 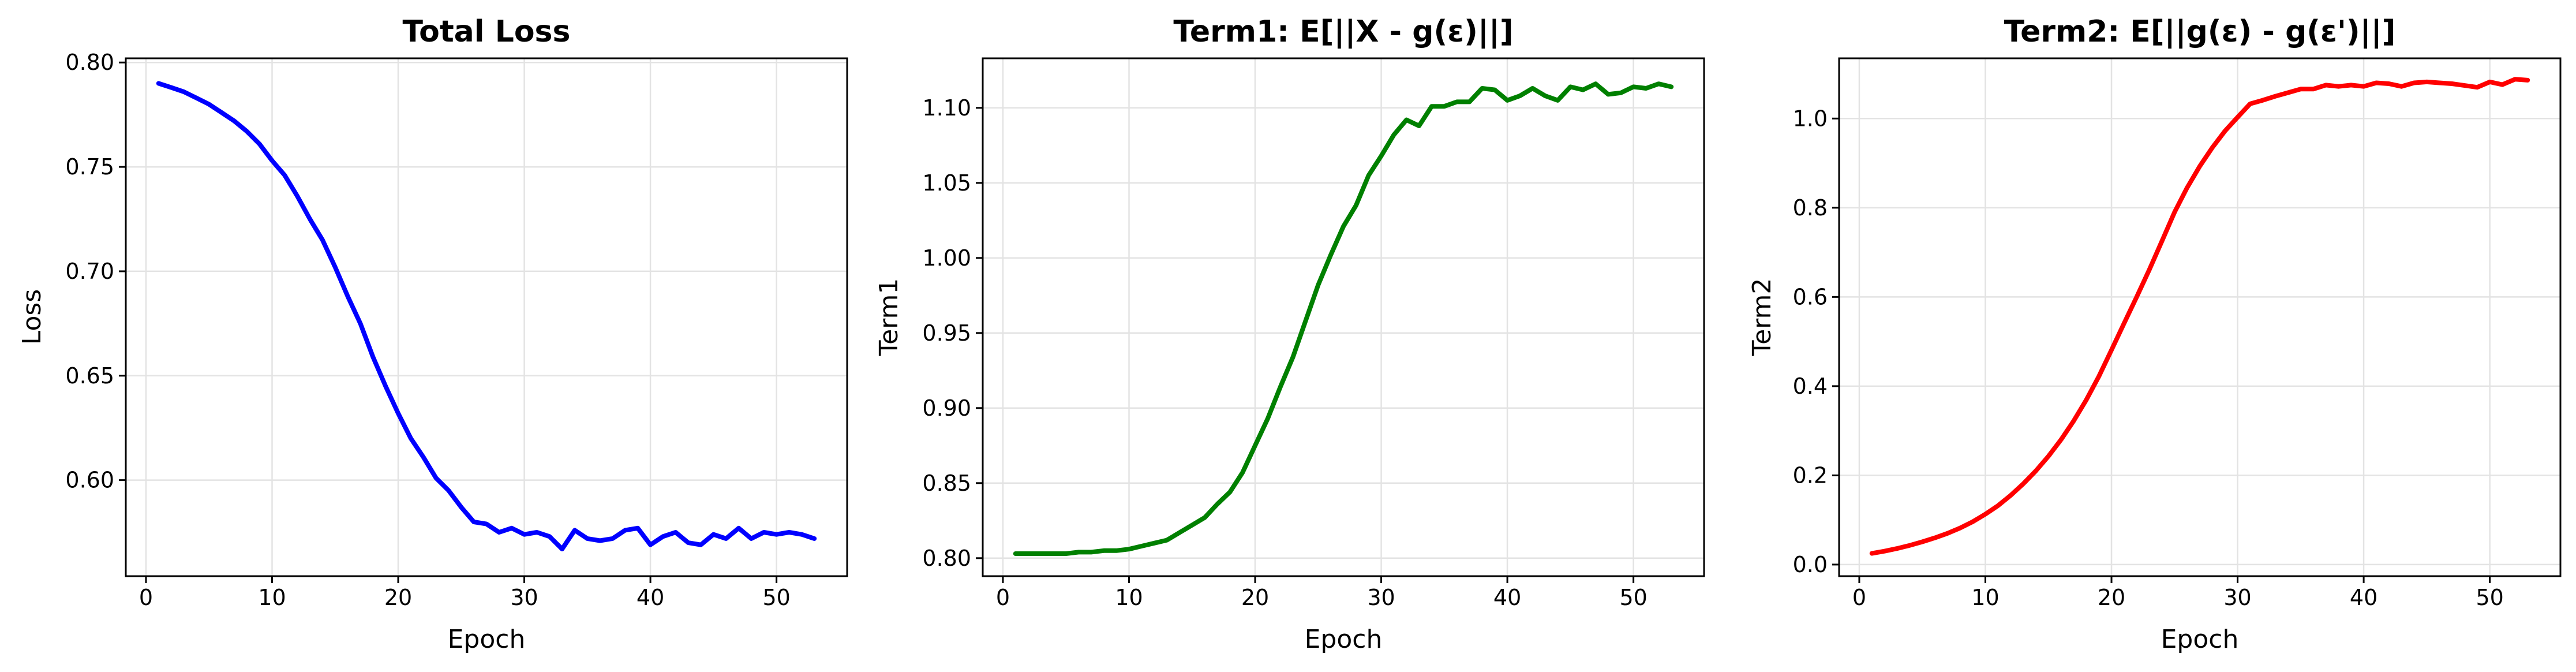 What do you see at coordinates (1810, 564) in the screenshot?
I see `y-tick-label: 0.0` at bounding box center [1810, 564].